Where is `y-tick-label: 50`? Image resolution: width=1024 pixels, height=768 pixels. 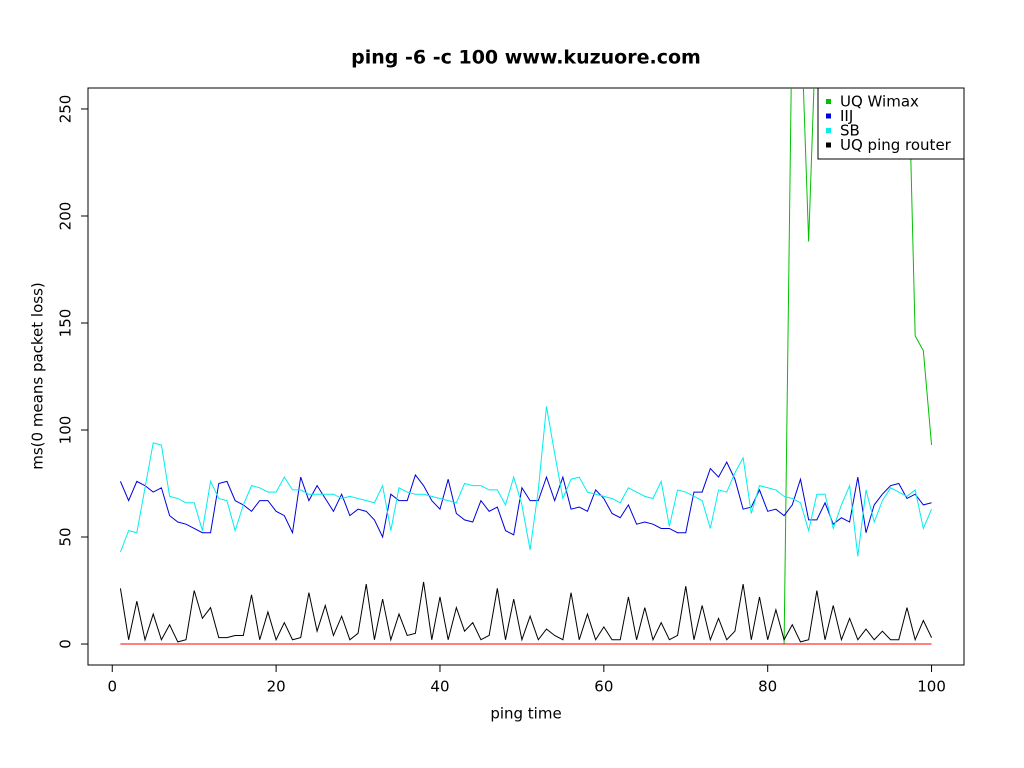
y-tick-label: 50 is located at coordinates (66, 536).